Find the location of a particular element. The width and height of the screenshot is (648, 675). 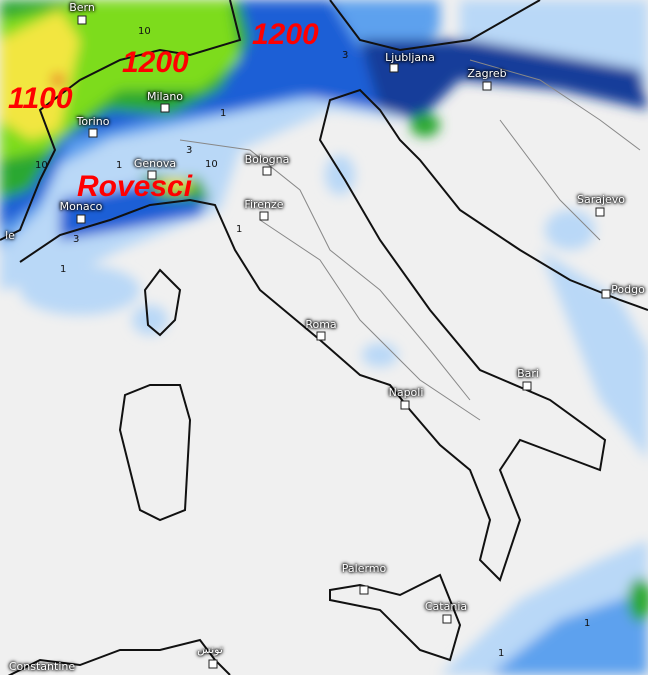

city-label-ljubljana: Ljubljana is located at coordinates (410, 57).